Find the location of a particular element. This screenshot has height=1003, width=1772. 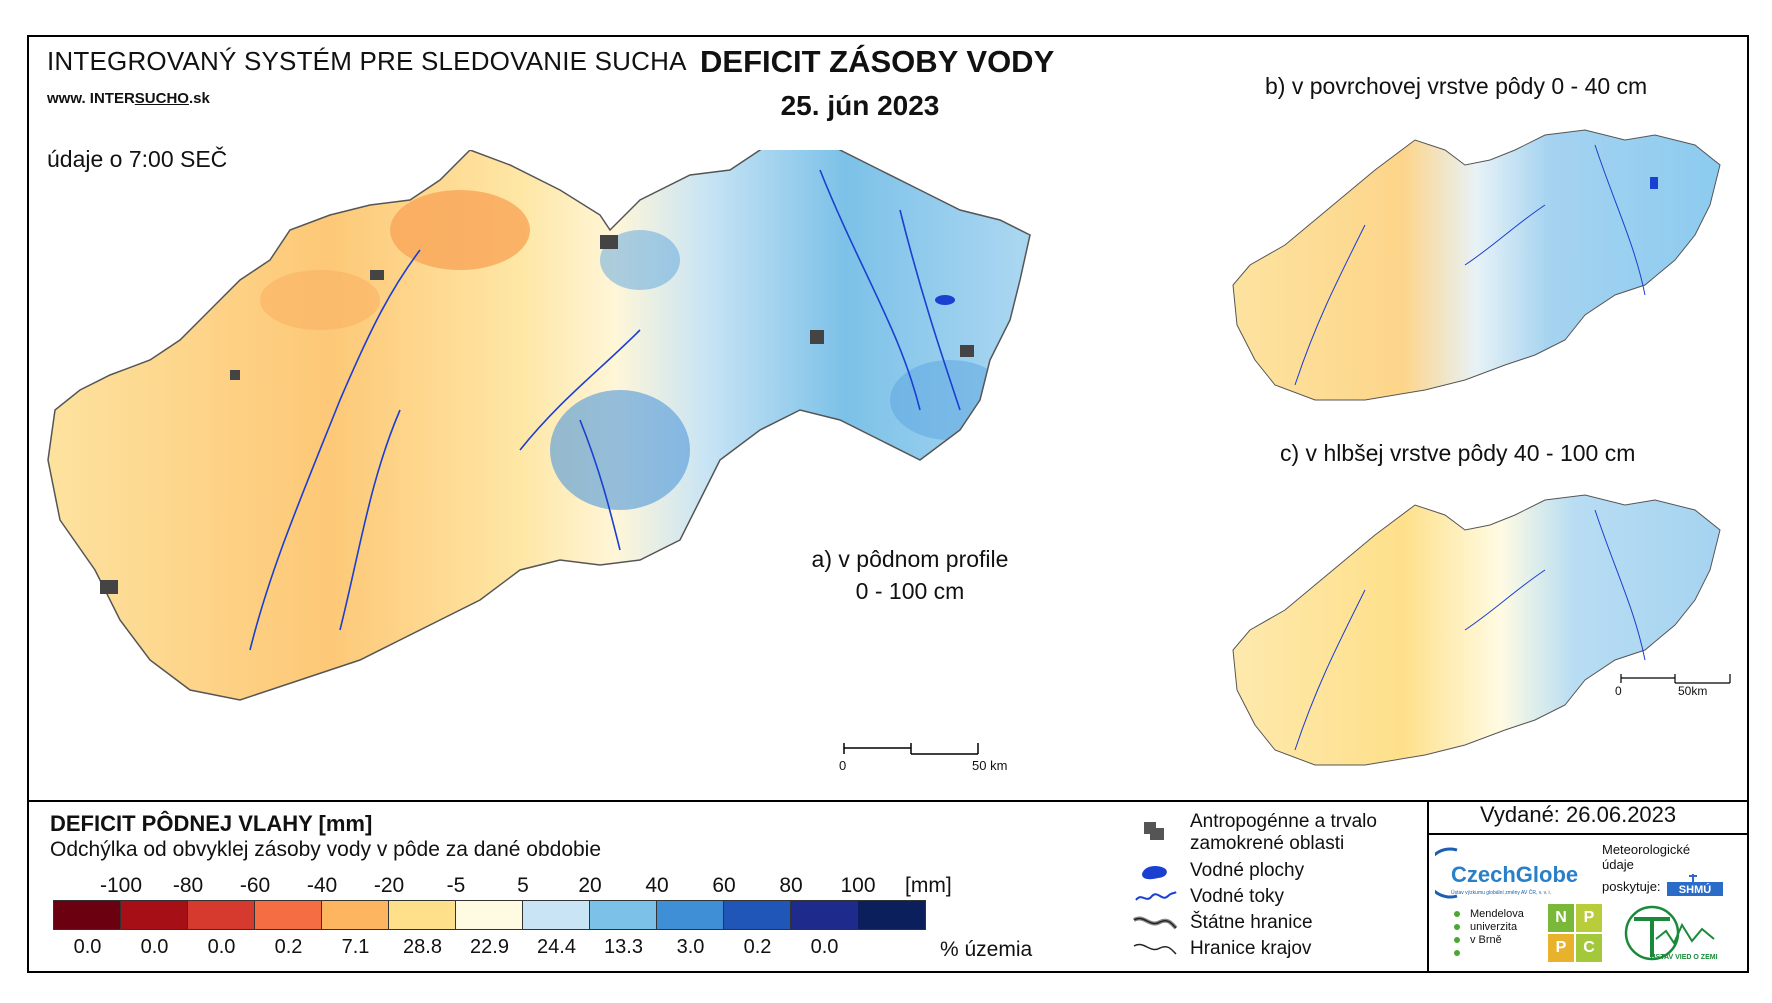

uvz-logo: ÚSTAV VIED O ZEMI is located at coordinates (1677, 936).